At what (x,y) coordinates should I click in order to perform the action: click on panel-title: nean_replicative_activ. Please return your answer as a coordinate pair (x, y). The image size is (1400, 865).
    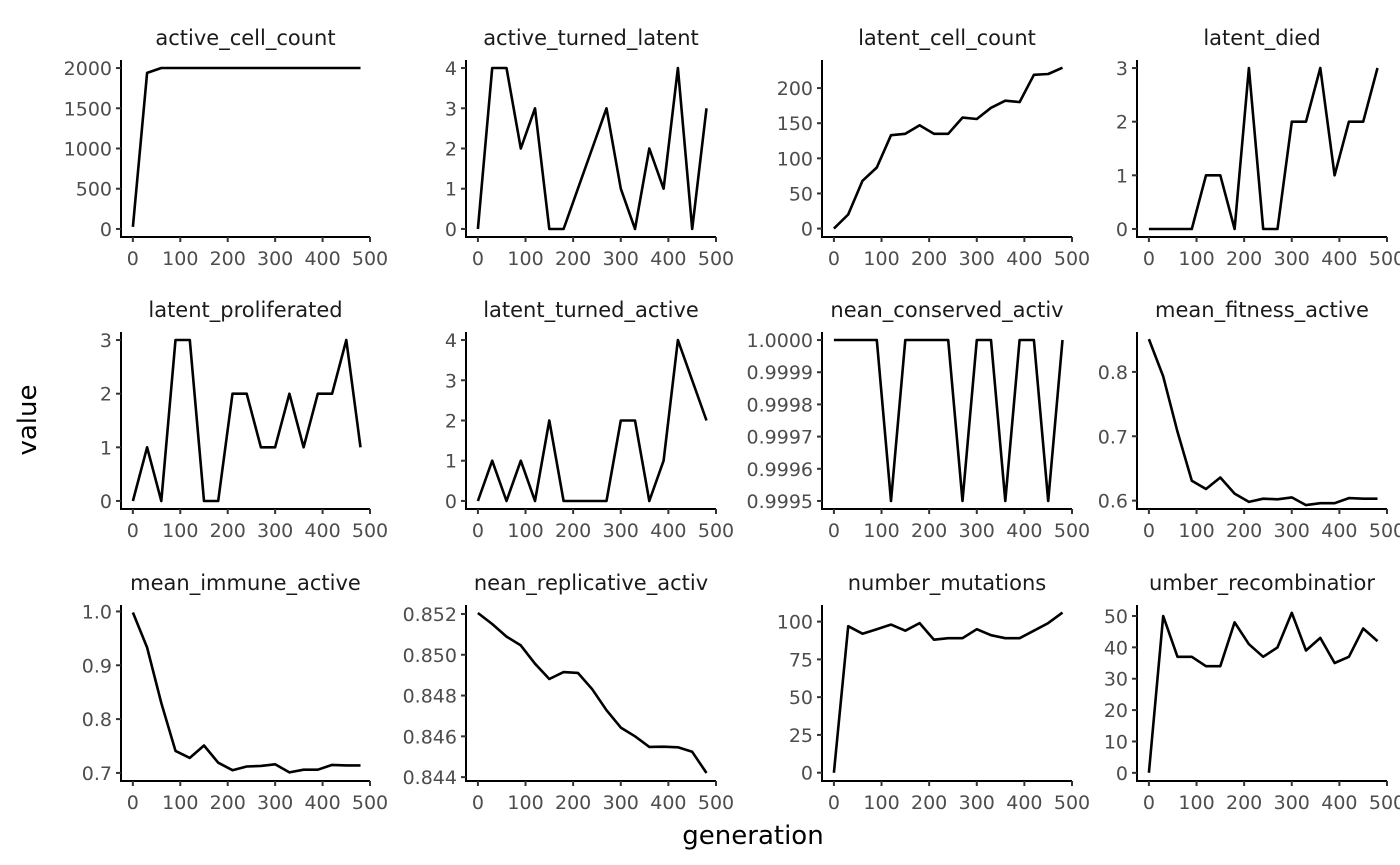
    Looking at the image, I should click on (591, 583).